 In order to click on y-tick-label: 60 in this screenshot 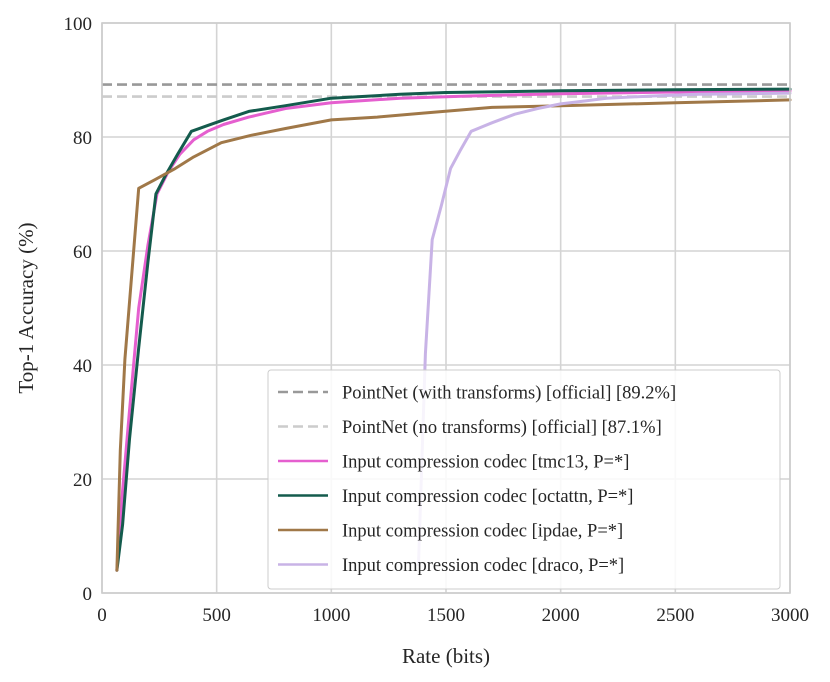, I will do `click(82, 252)`.